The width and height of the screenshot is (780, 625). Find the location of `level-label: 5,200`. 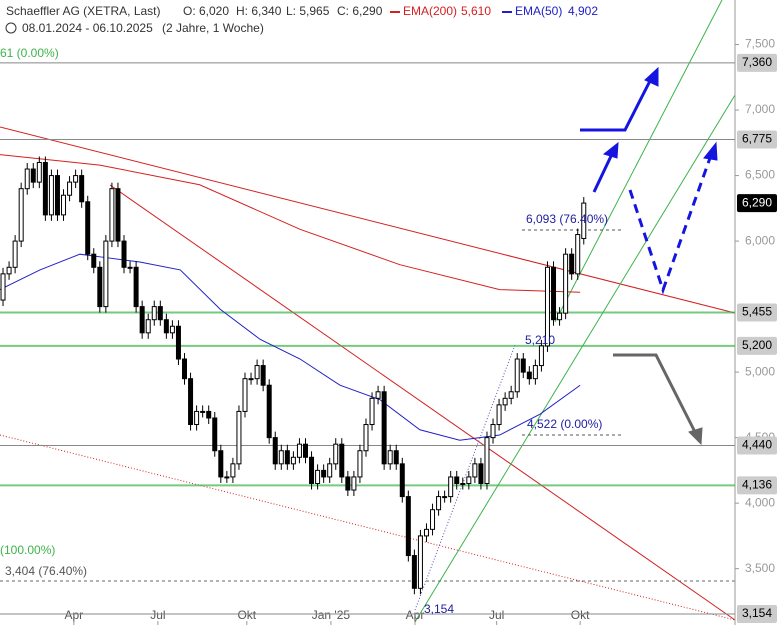

level-label: 5,200 is located at coordinates (757, 345).